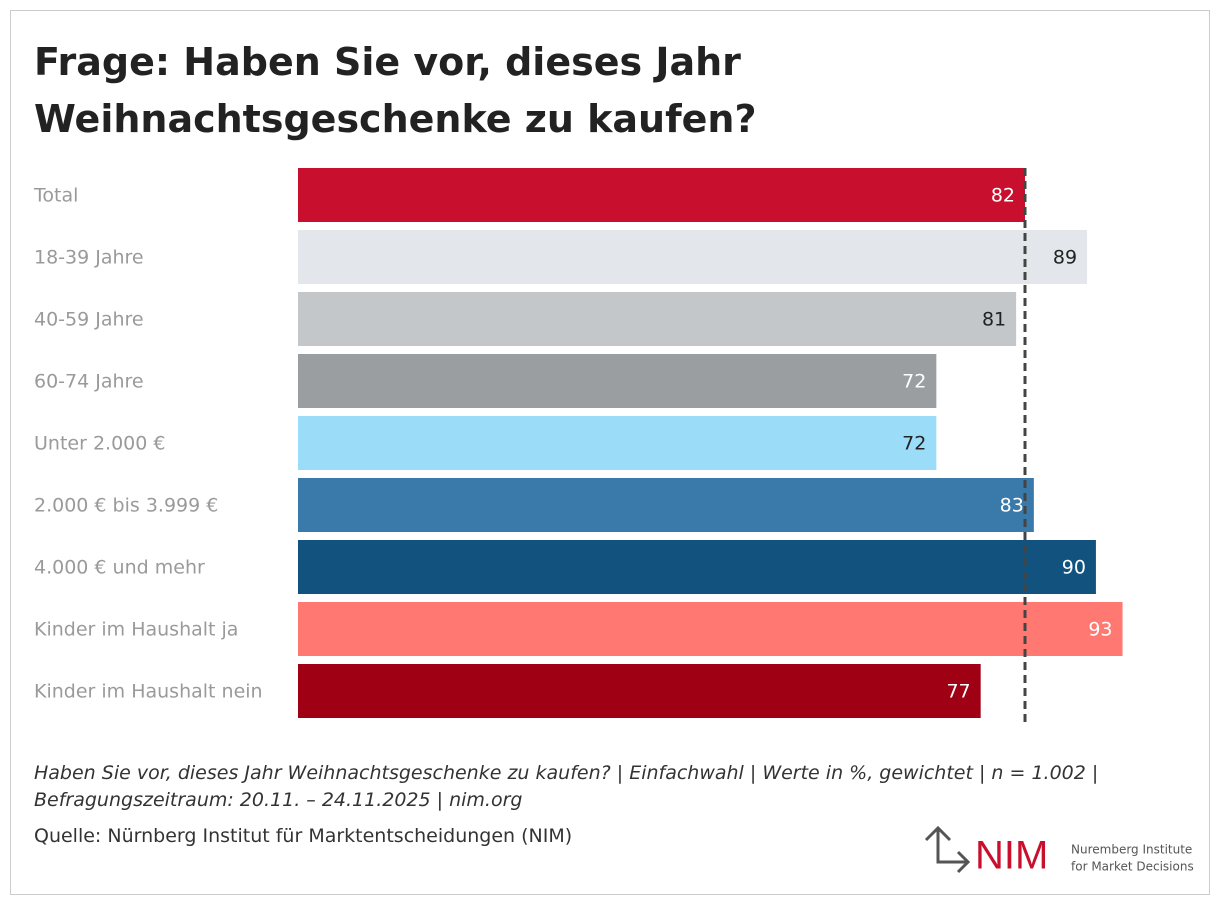 The image size is (1220, 906). Describe the element at coordinates (55, 196) in the screenshot. I see `category-label: Total` at that location.